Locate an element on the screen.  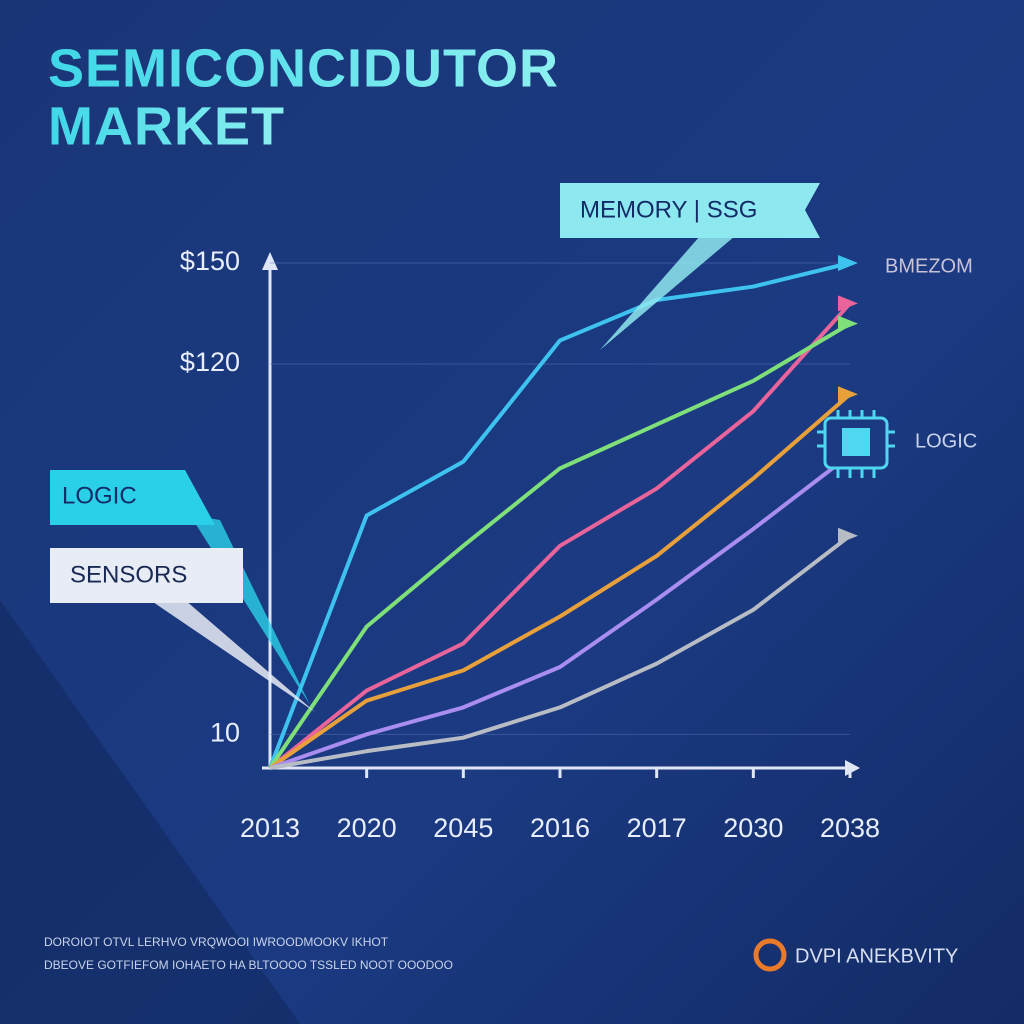
x-tick-label: 2013 is located at coordinates (270, 828).